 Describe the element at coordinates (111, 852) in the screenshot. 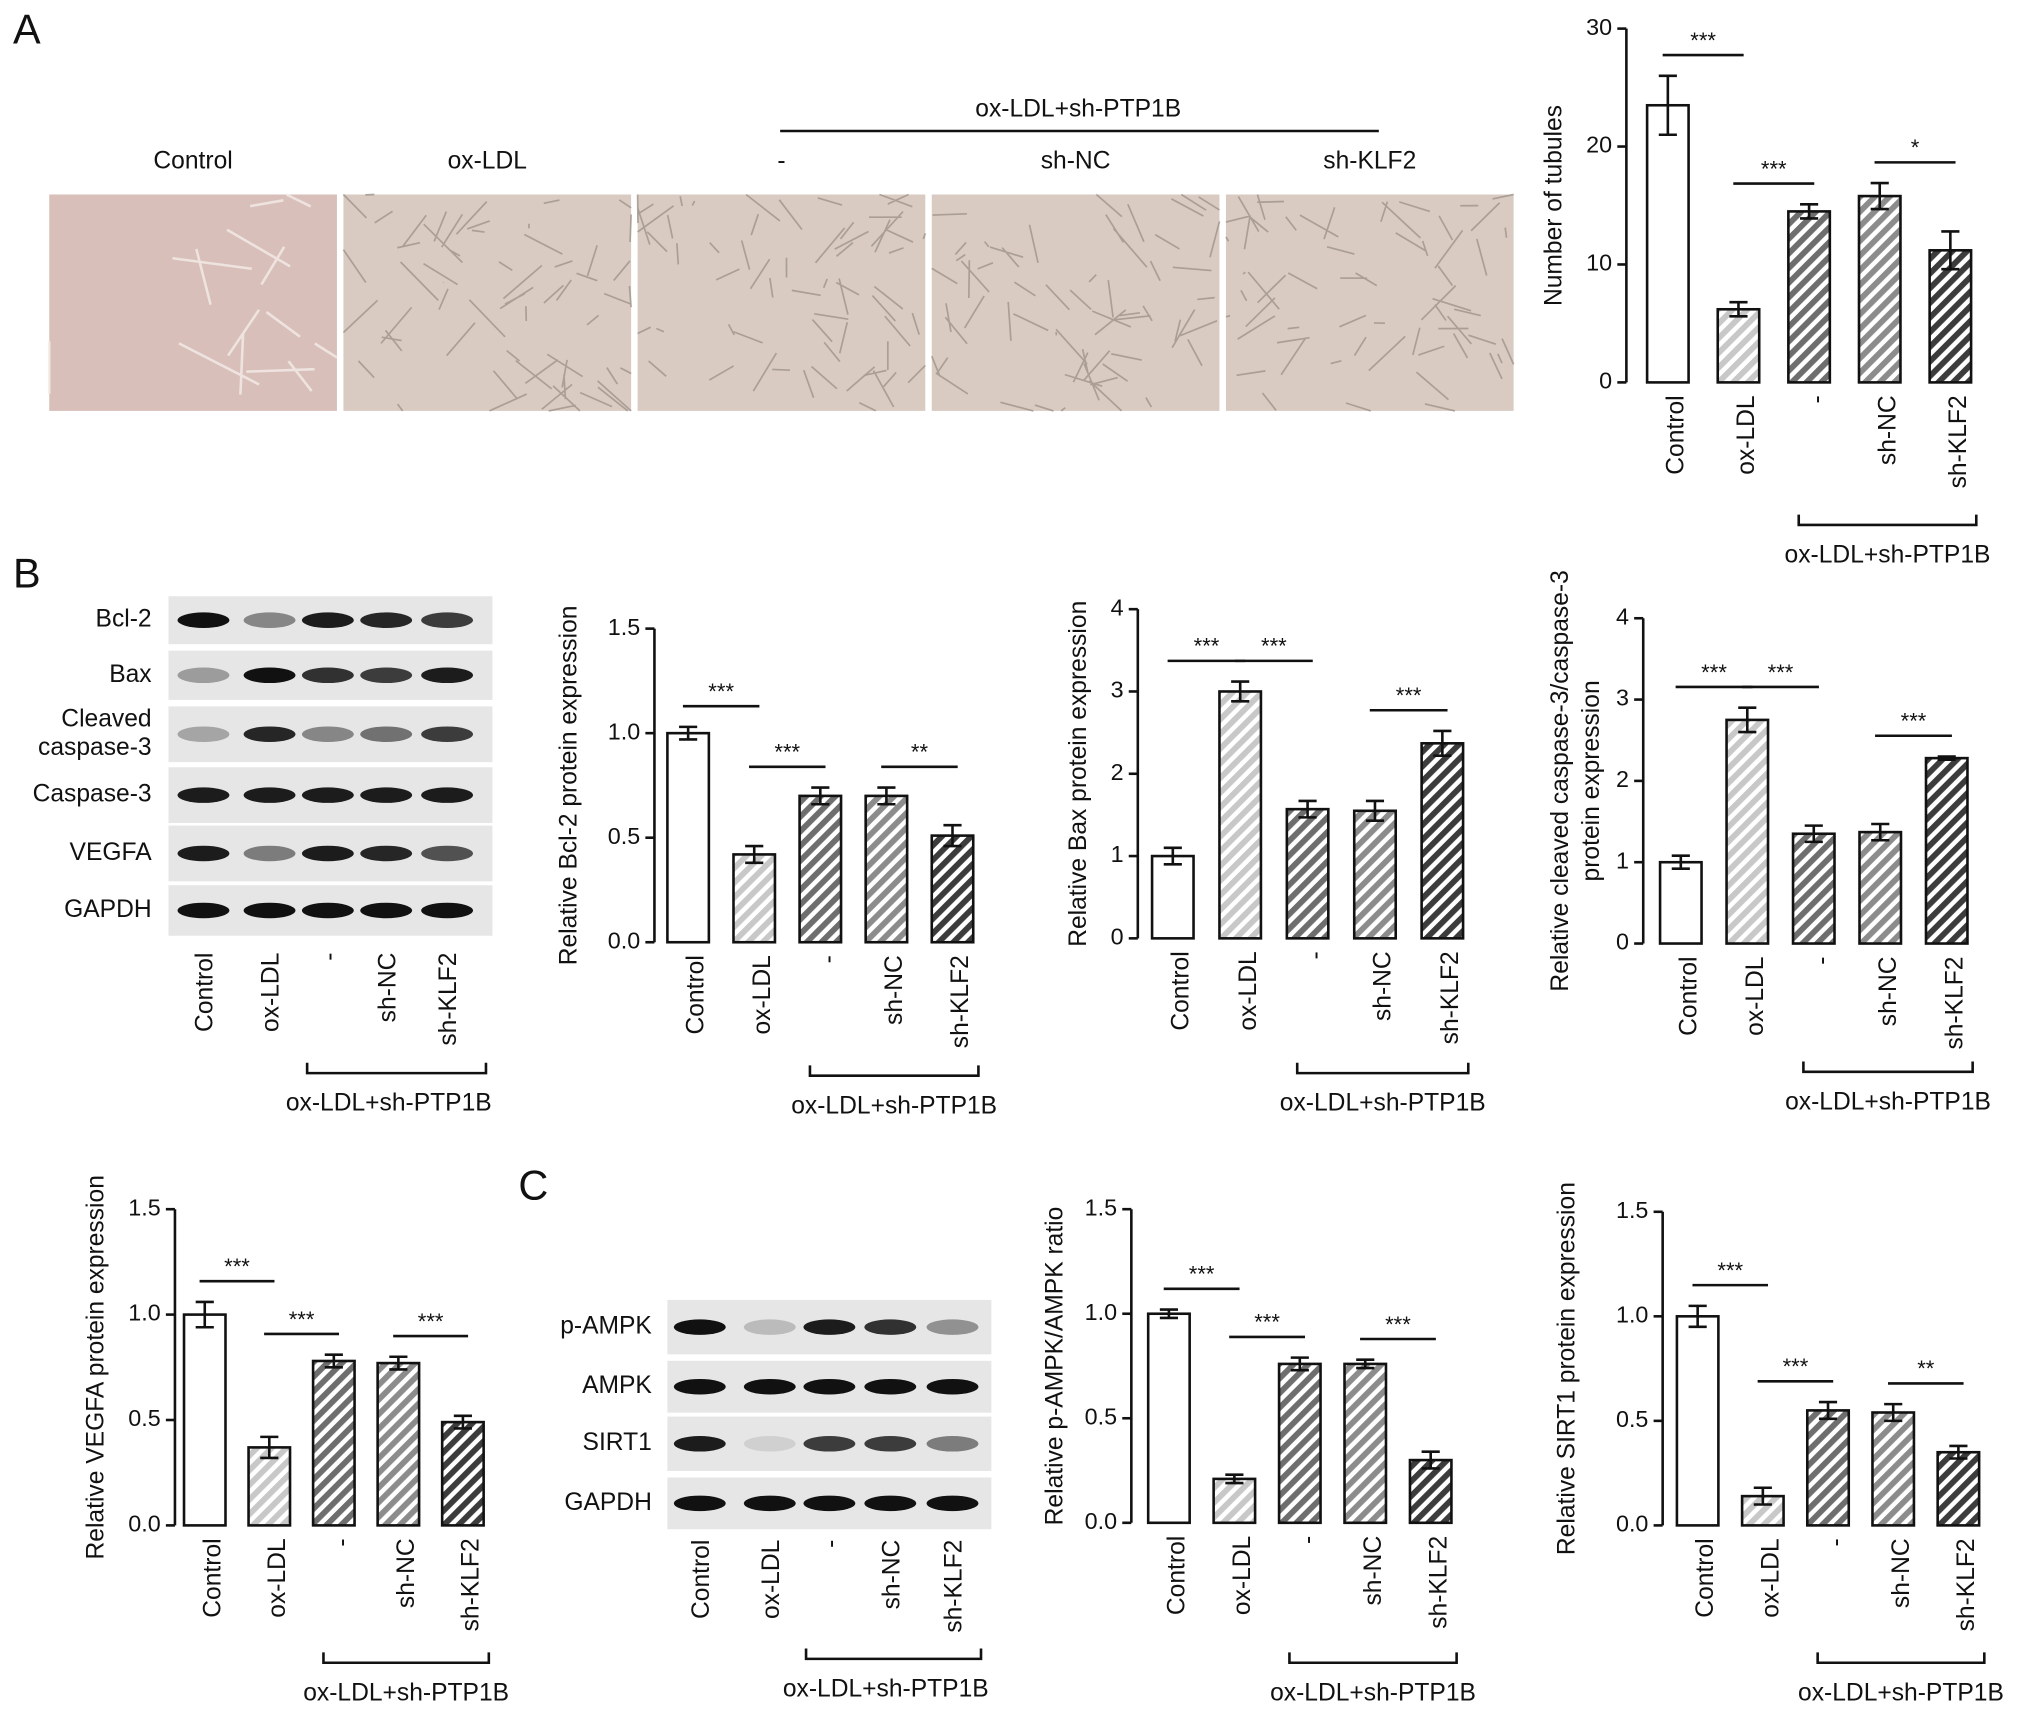

I see `blot-row-label: VEGFA` at that location.